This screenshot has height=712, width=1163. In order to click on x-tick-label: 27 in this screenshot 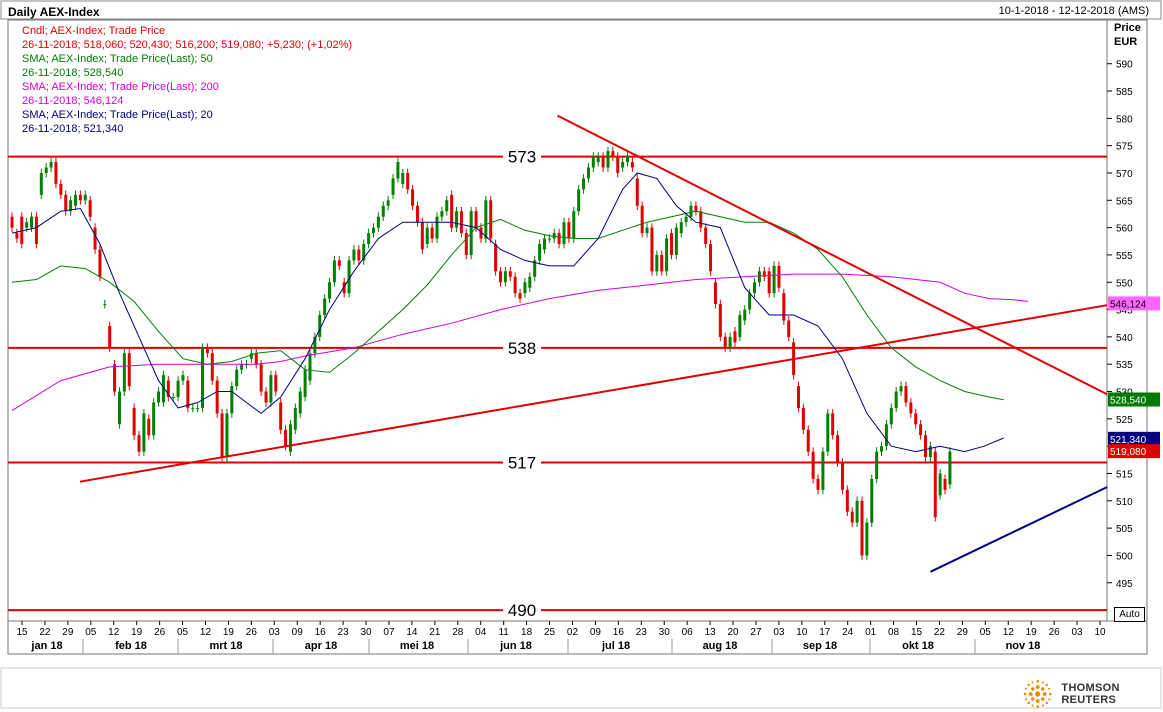, I will do `click(756, 632)`.